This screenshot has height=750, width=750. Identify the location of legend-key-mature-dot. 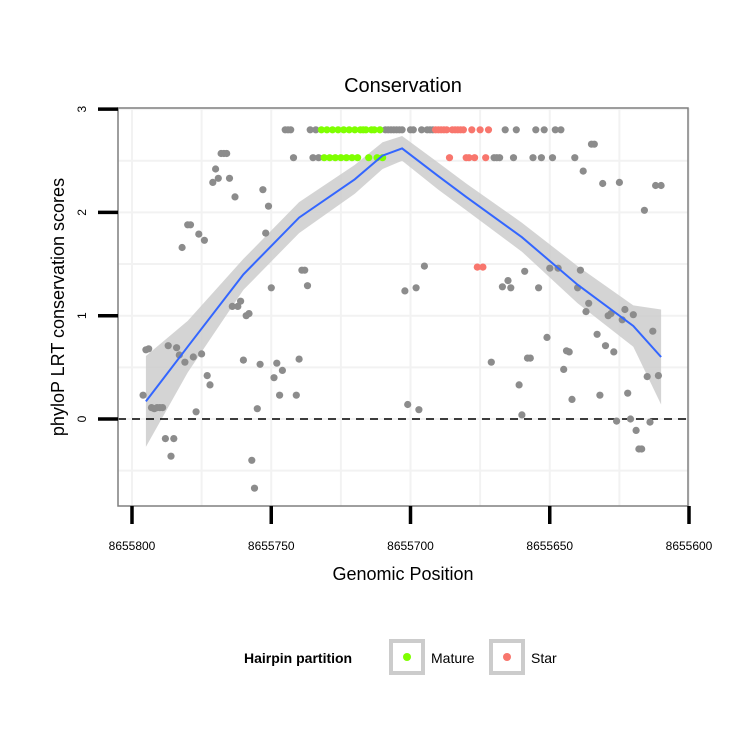
(407, 657).